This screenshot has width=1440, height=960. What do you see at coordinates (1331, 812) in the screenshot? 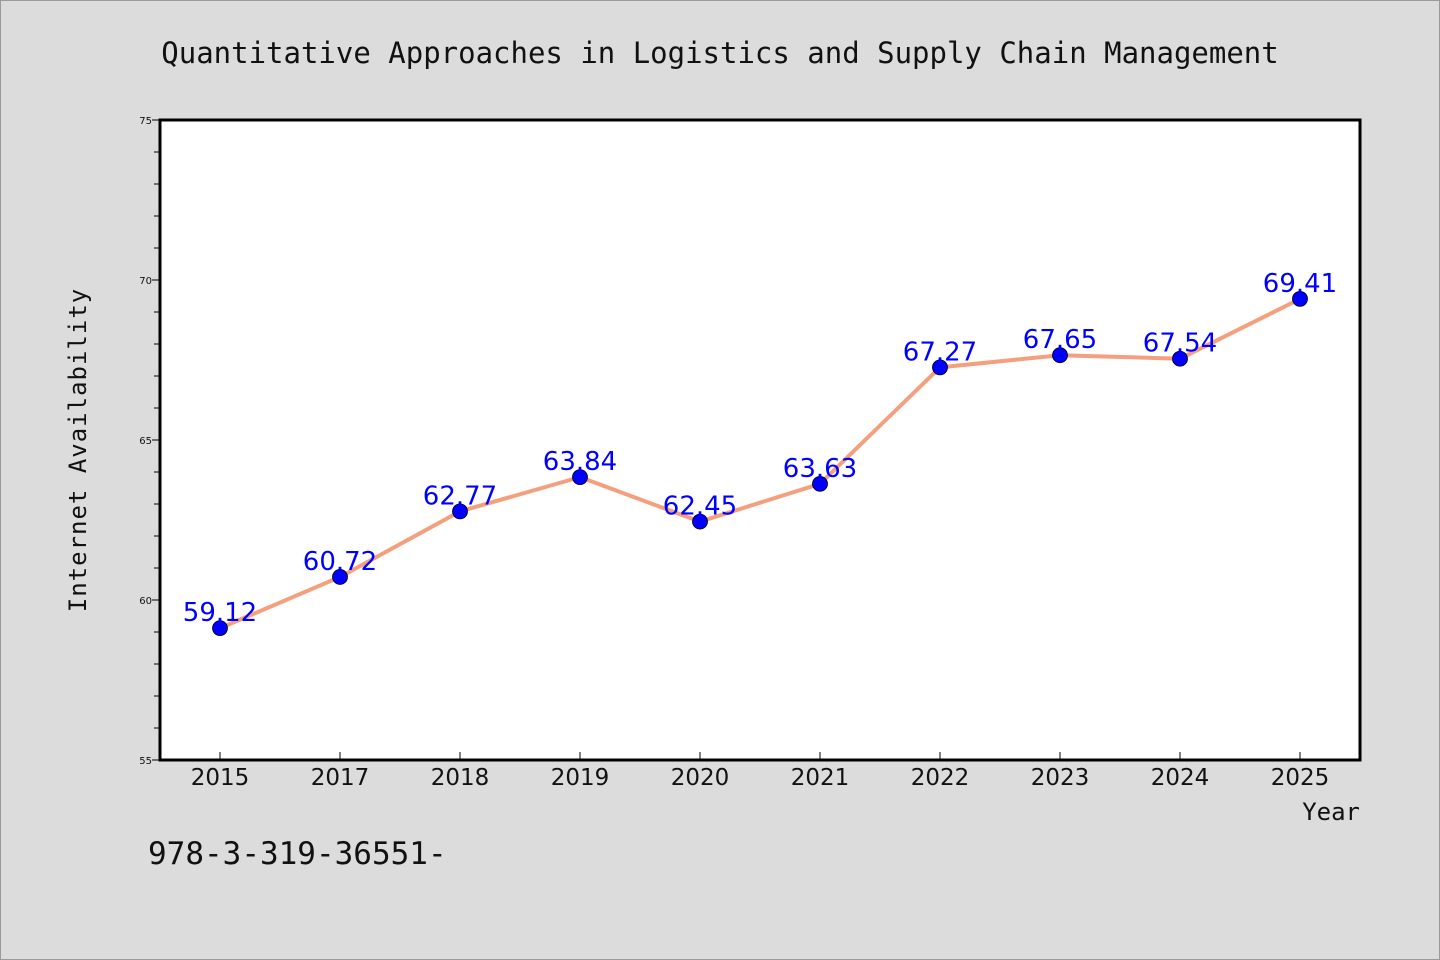
I see `x-axis-label: Year` at bounding box center [1331, 812].